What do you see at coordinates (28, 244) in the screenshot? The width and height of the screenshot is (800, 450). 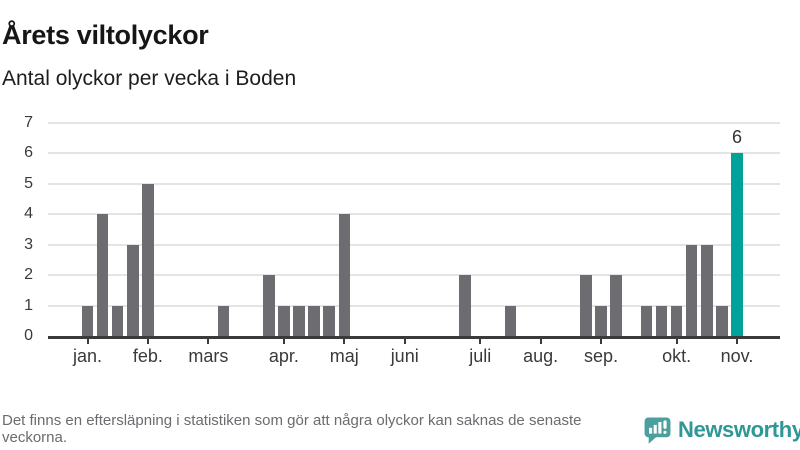 I see `y-tick-label: 3` at bounding box center [28, 244].